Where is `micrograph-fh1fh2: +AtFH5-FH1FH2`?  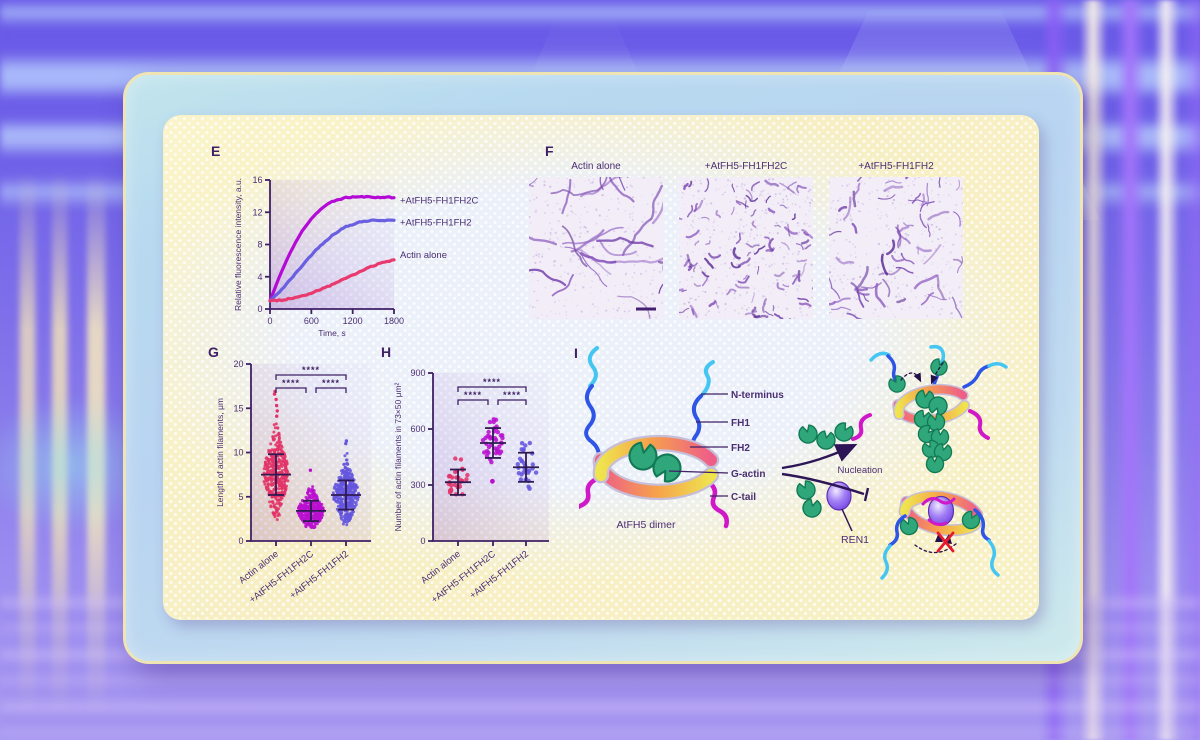
micrograph-fh1fh2: +AtFH5-FH1FH2 is located at coordinates (896, 240).